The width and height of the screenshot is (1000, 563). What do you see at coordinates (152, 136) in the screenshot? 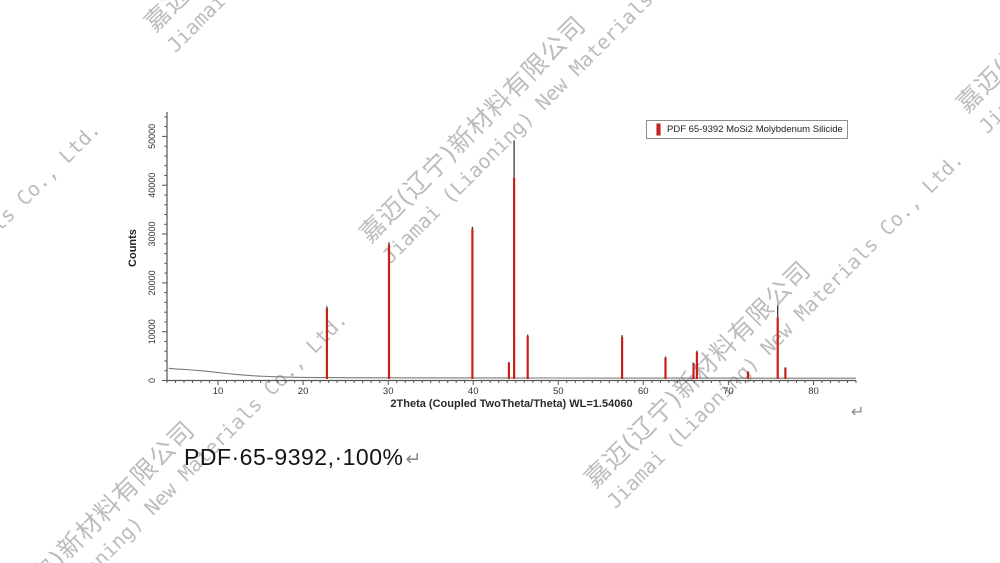
I see `y-tick-label: 50000` at bounding box center [152, 136].